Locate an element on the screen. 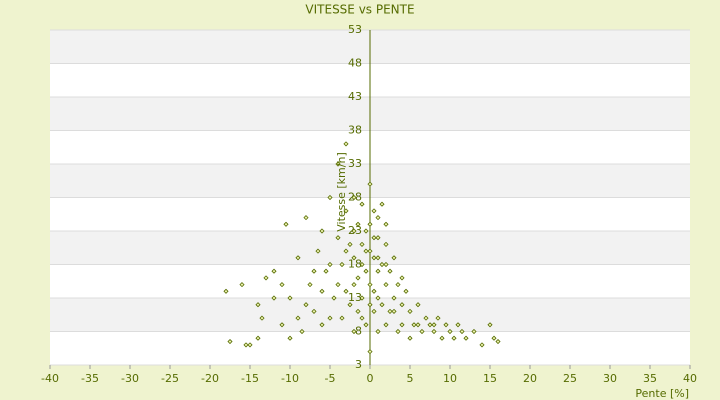 The image size is (720, 400). chart-title: VITESSE vs PENTE is located at coordinates (359, 10).